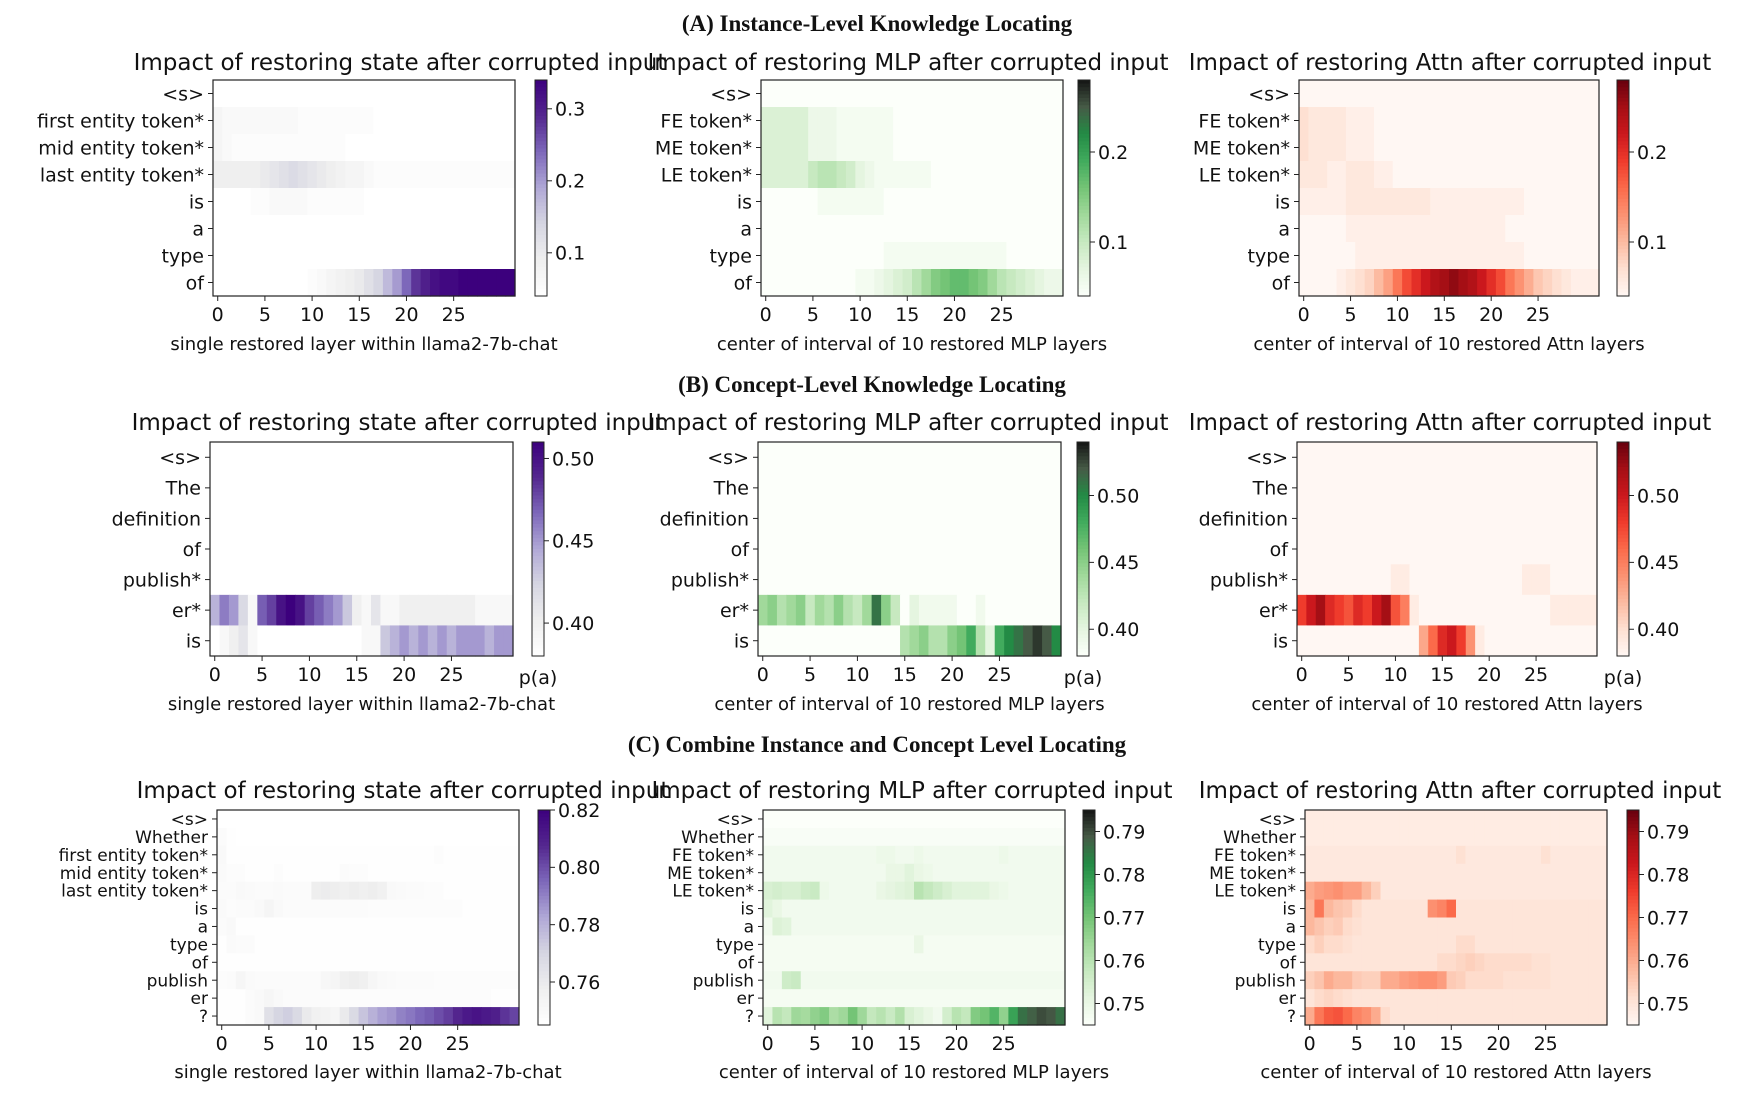  What do you see at coordinates (1124, 961) in the screenshot?
I see `colorbar-tick-label: 0.76` at bounding box center [1124, 961].